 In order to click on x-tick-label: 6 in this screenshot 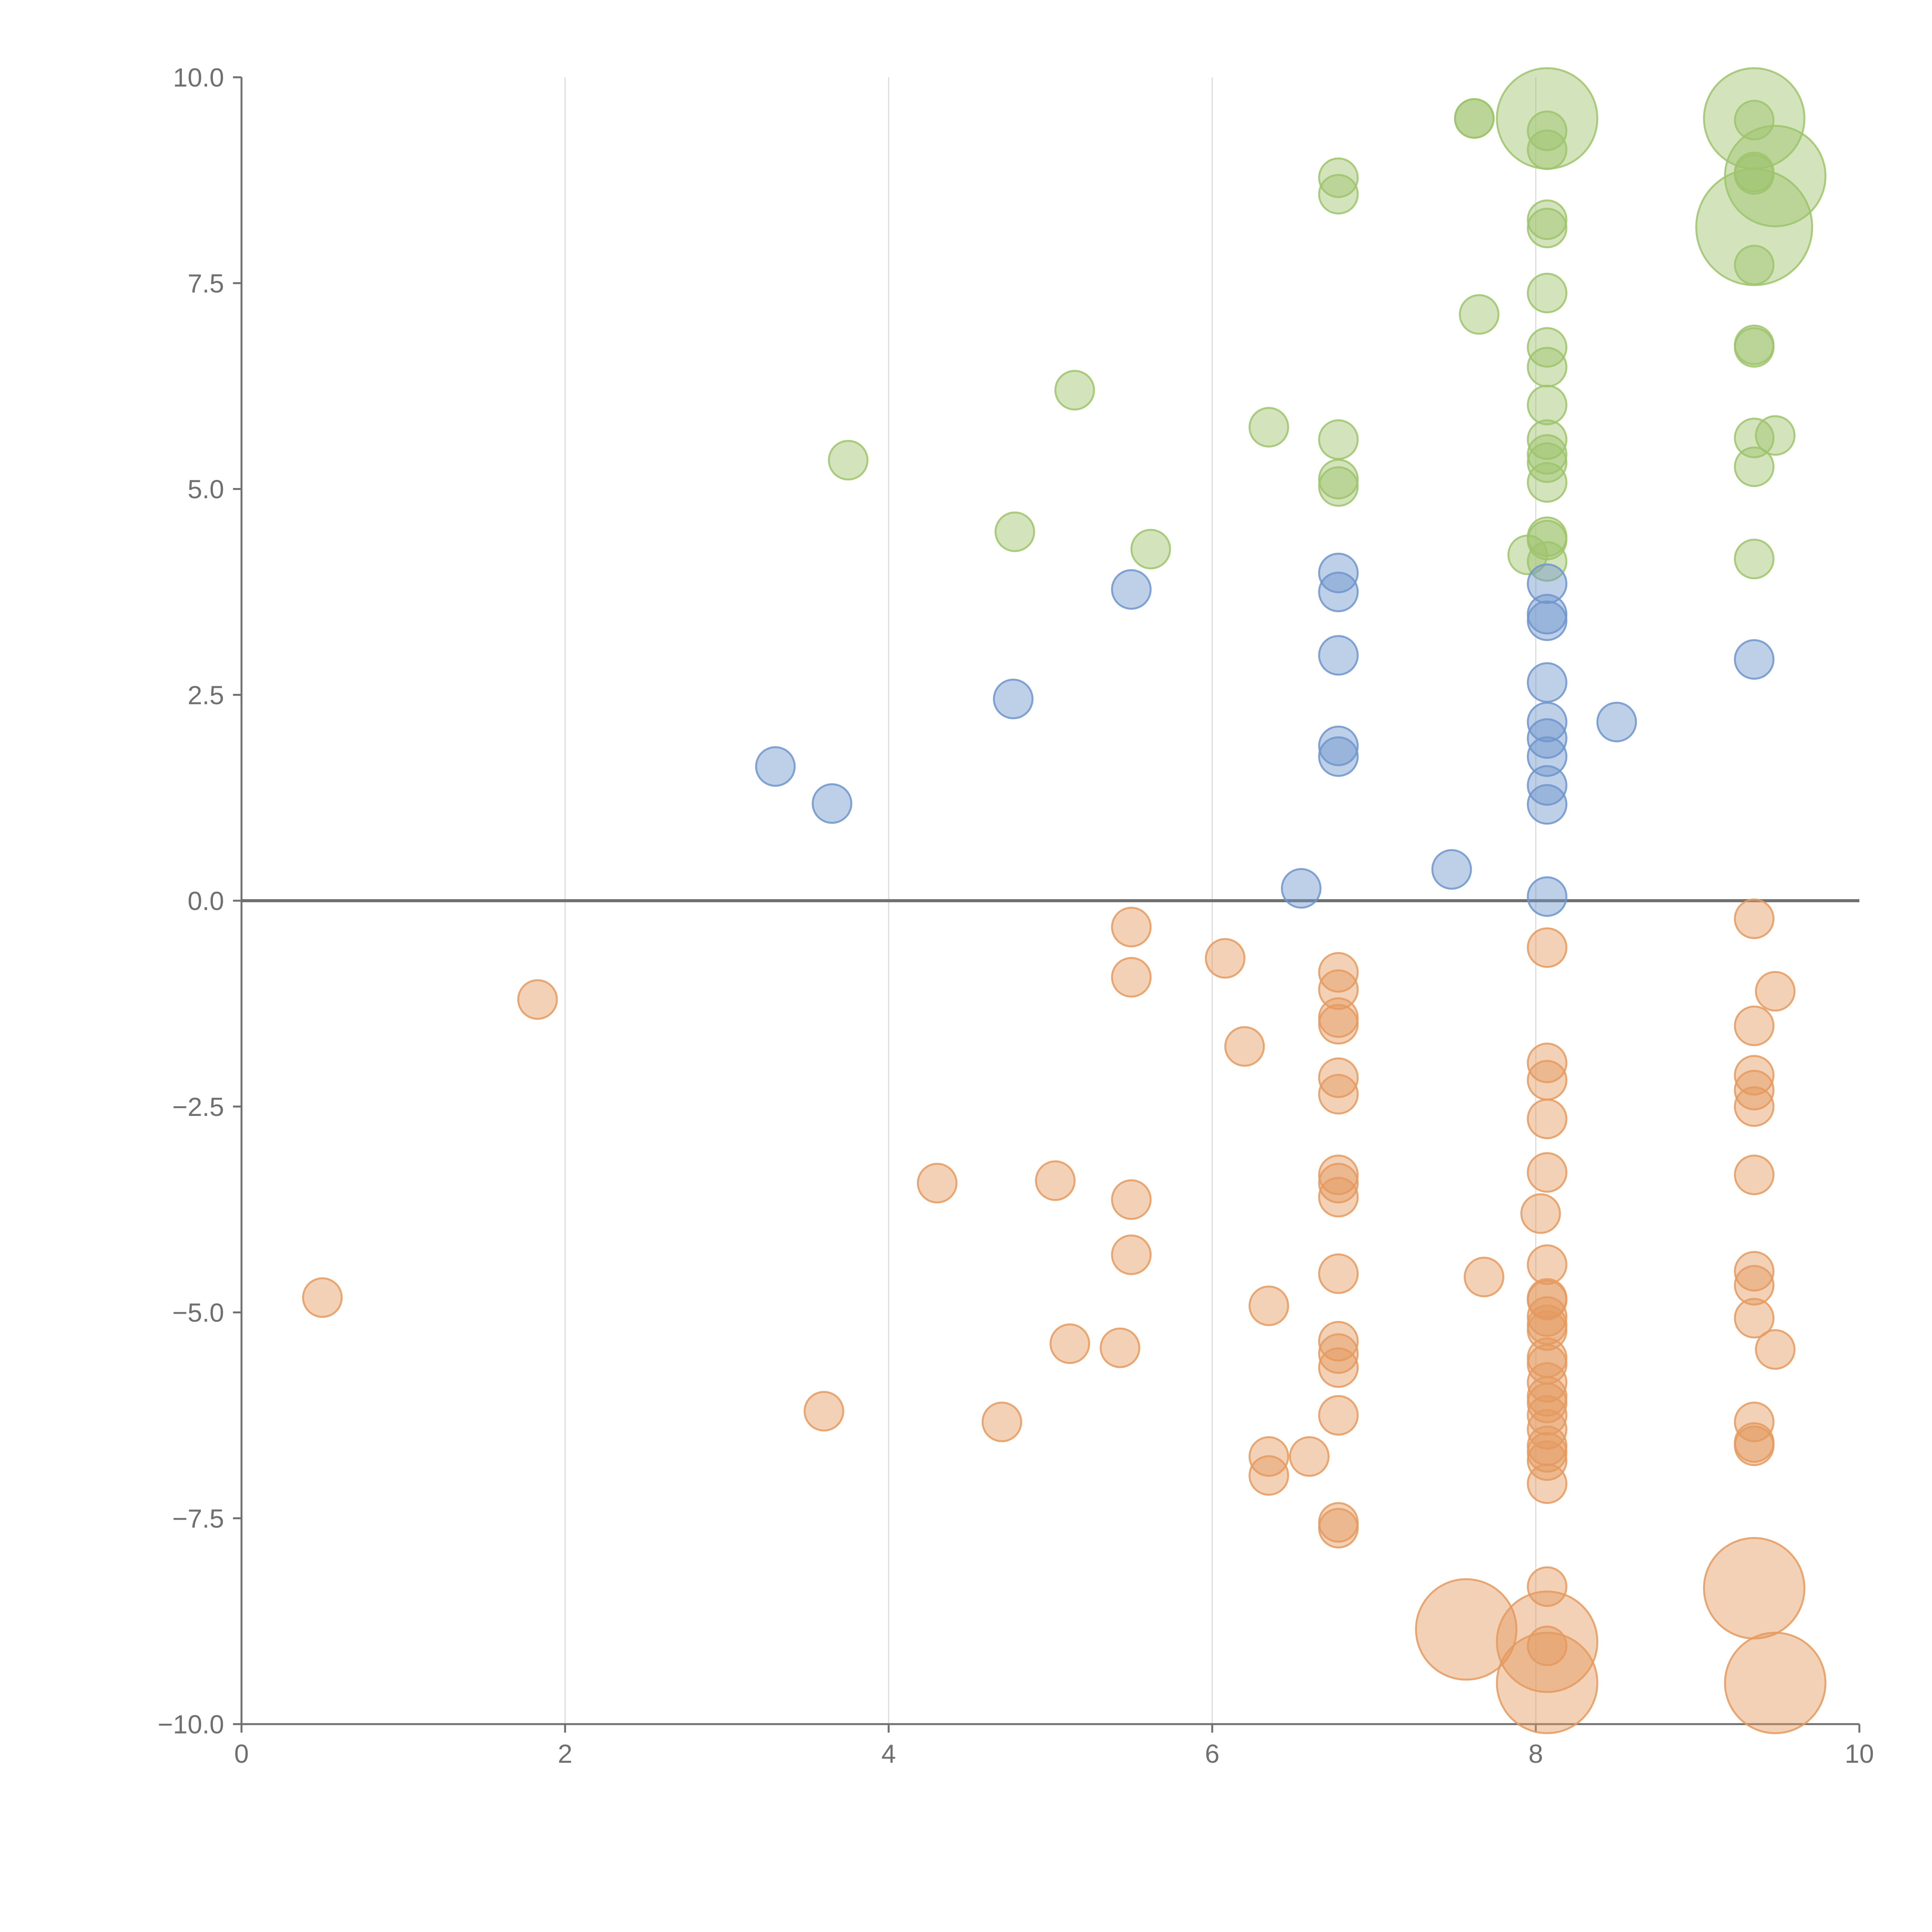, I will do `click(1212, 1754)`.